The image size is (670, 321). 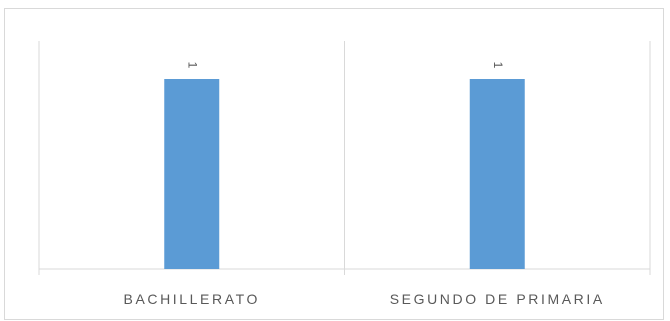 I want to click on bar-segundo-de-primaria, so click(x=497, y=174).